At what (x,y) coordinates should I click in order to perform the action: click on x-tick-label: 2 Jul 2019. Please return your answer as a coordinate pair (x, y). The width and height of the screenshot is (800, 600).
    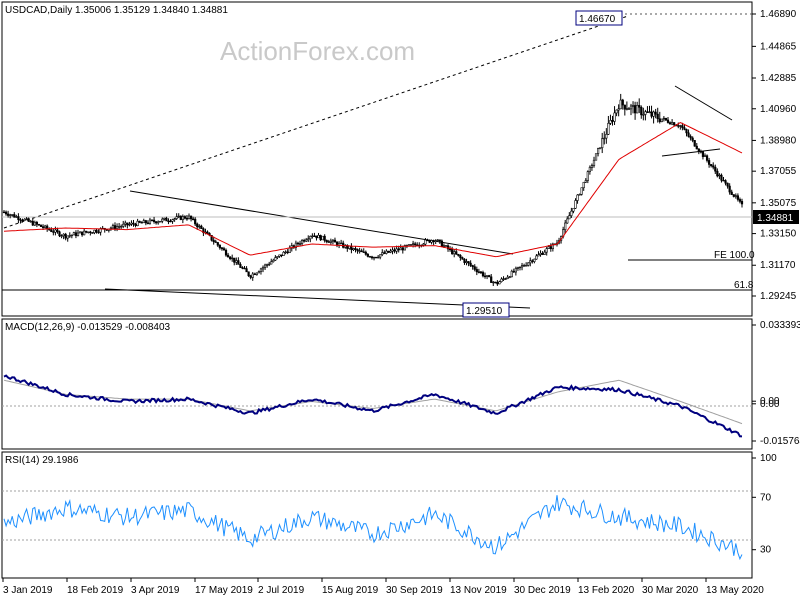
    Looking at the image, I should click on (281, 590).